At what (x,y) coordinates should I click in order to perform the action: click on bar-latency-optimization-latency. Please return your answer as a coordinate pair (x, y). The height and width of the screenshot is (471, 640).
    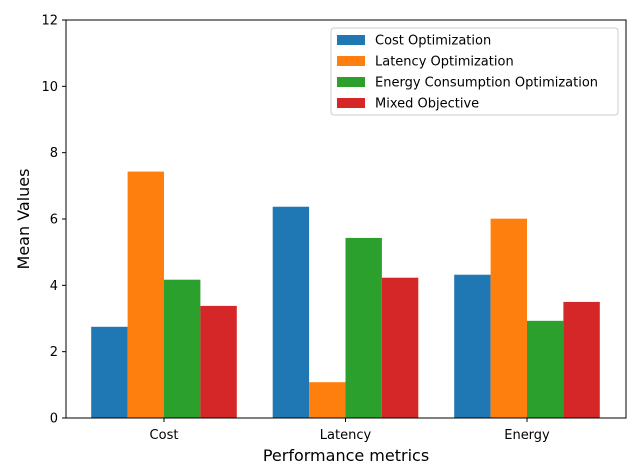
    Looking at the image, I should click on (327, 400).